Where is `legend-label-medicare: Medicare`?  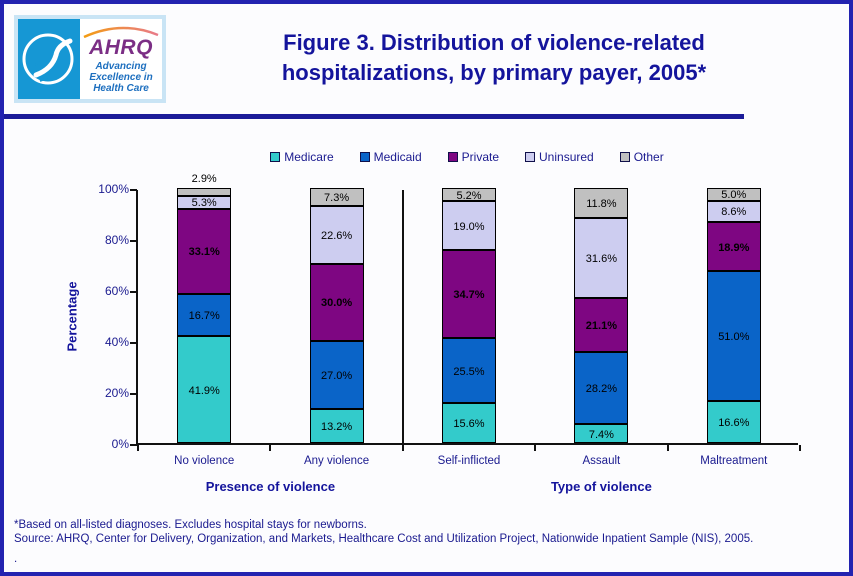 legend-label-medicare: Medicare is located at coordinates (309, 157).